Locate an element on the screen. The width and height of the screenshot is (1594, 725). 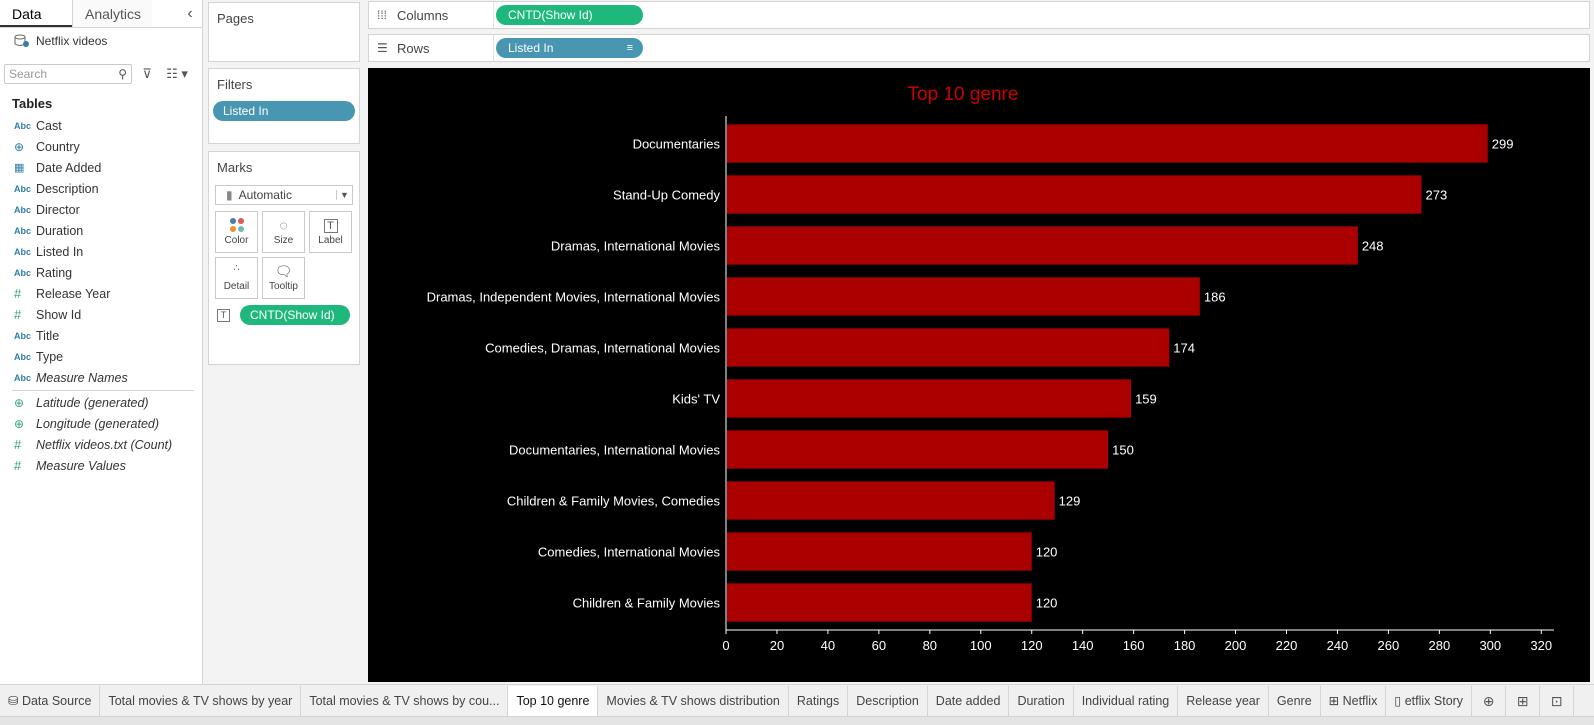
field-longitude-generated: ⊕ Longitude (generated) is located at coordinates (101, 423).